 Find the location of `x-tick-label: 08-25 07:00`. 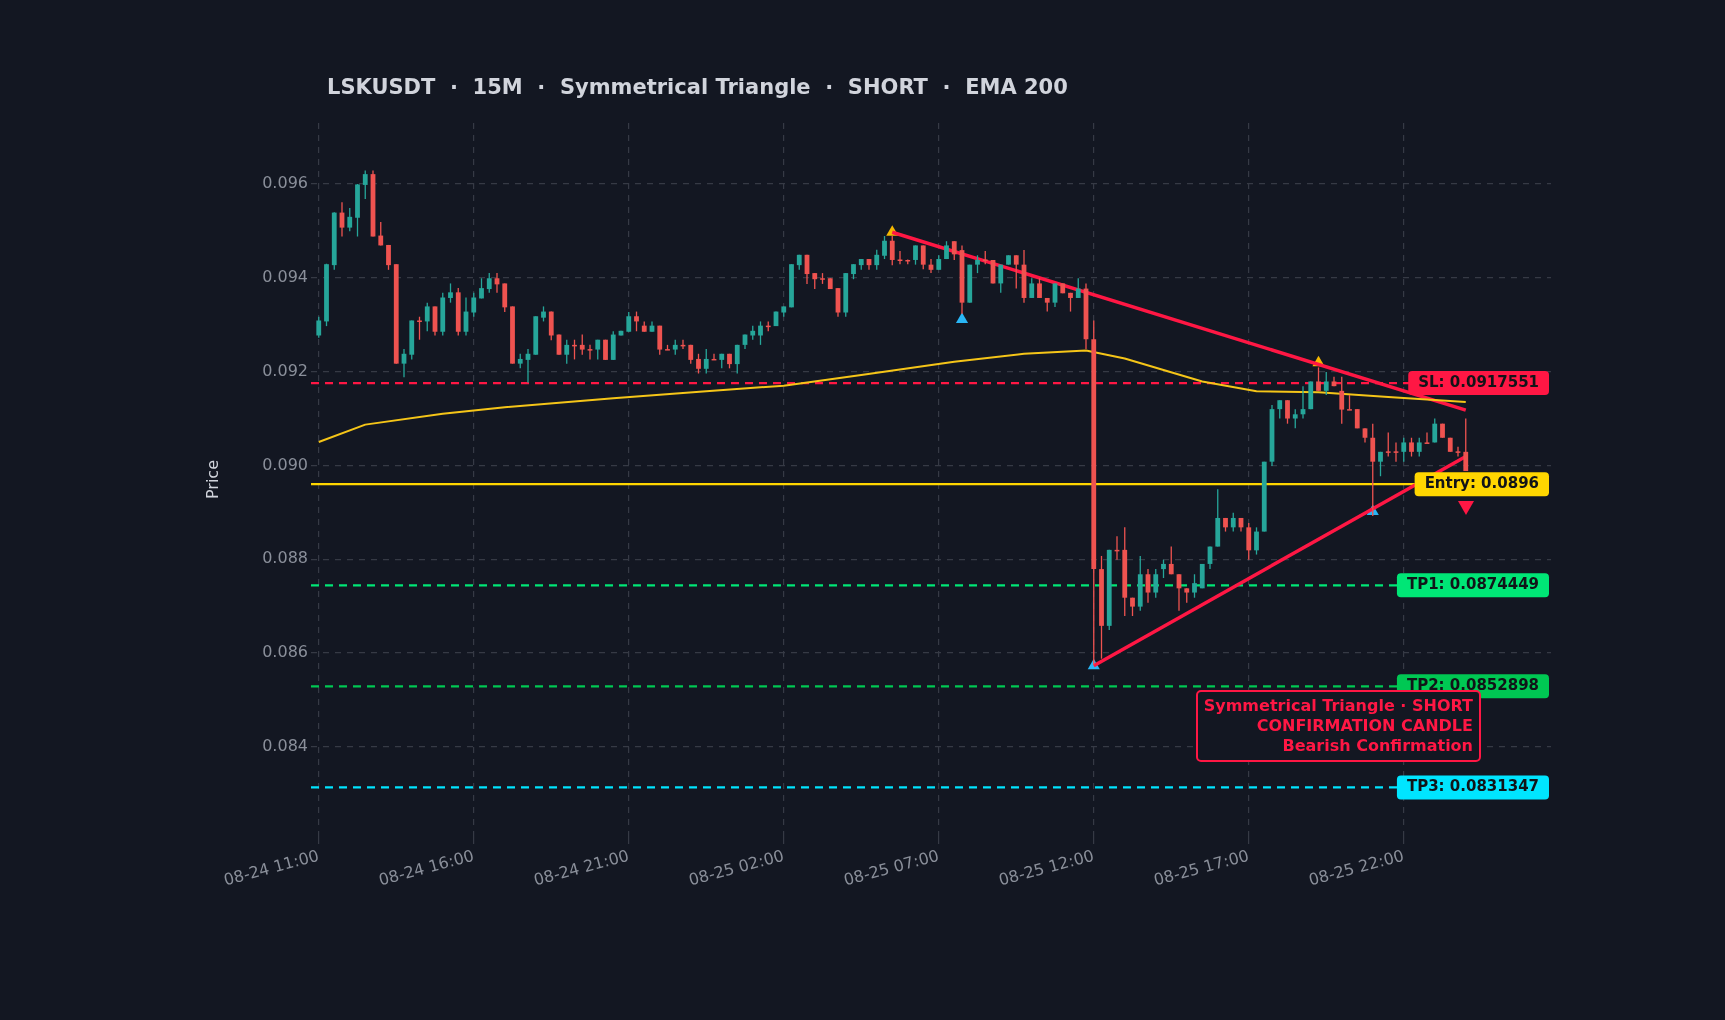

x-tick-label: 08-25 07:00 is located at coordinates (891, 867).